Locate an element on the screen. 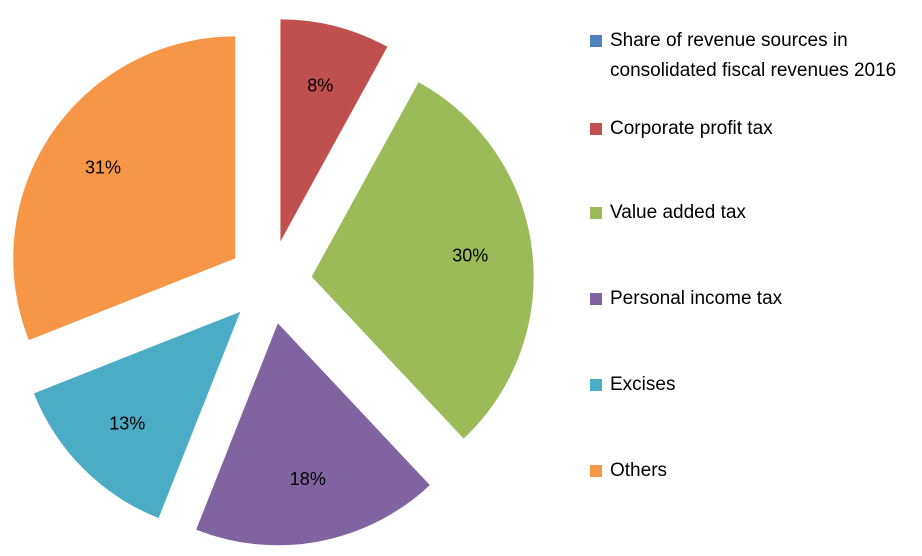 Image resolution: width=922 pixels, height=556 pixels. legend-item: Corporate profit tax is located at coordinates (750, 129).